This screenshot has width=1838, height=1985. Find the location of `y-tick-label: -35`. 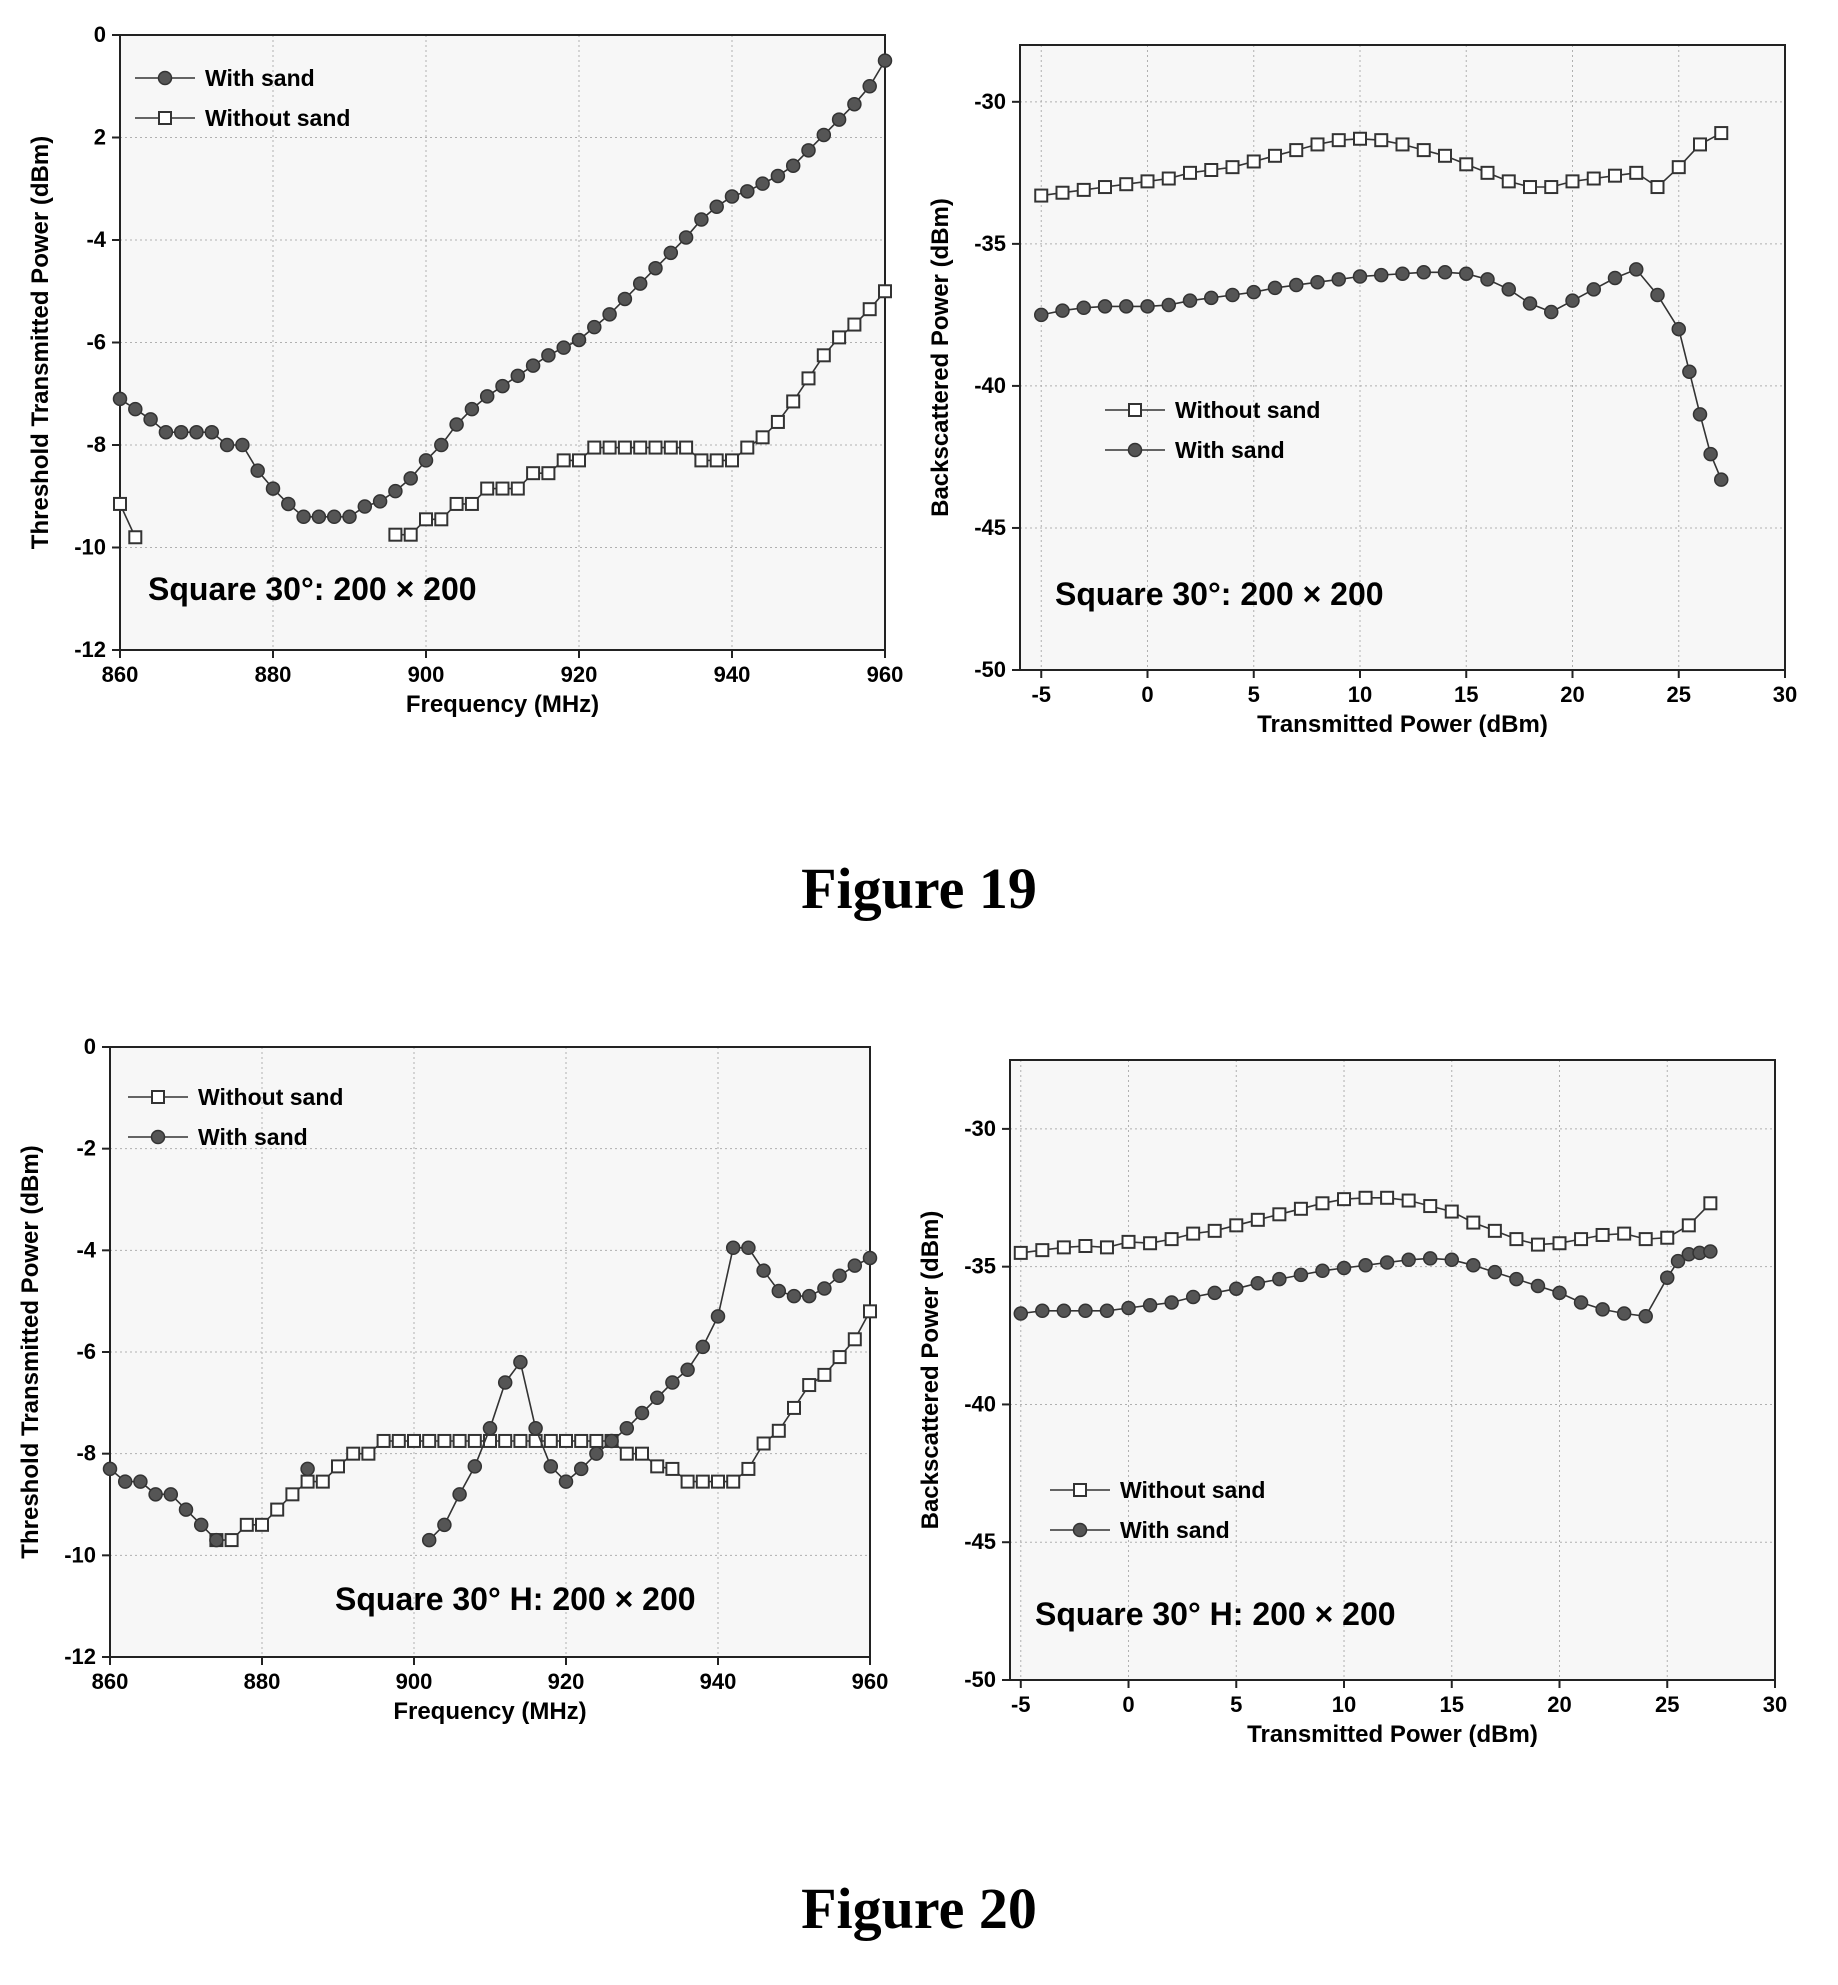

y-tick-label: -35 is located at coordinates (990, 243).